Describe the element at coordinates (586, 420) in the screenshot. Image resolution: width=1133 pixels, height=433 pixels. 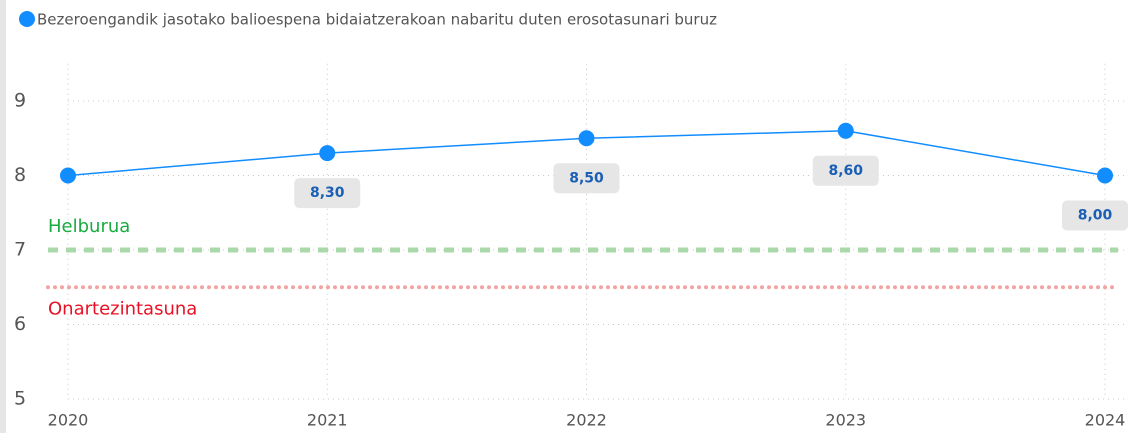
I see `x-tick-label: 2022` at that location.